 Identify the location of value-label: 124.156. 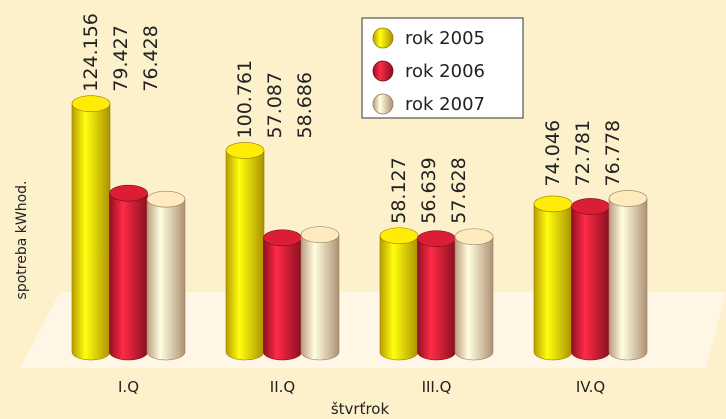
(91, 52).